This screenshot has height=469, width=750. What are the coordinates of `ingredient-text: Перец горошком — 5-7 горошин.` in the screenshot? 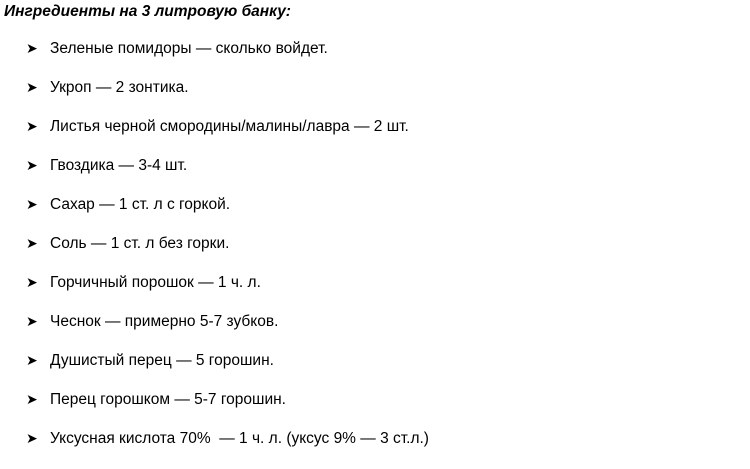 It's located at (168, 399).